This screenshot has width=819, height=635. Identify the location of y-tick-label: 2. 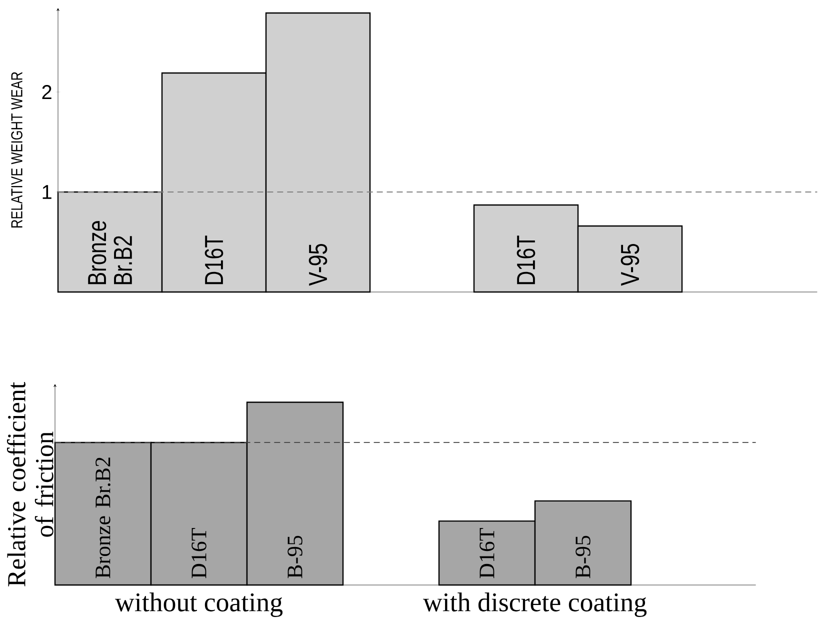
(47, 92).